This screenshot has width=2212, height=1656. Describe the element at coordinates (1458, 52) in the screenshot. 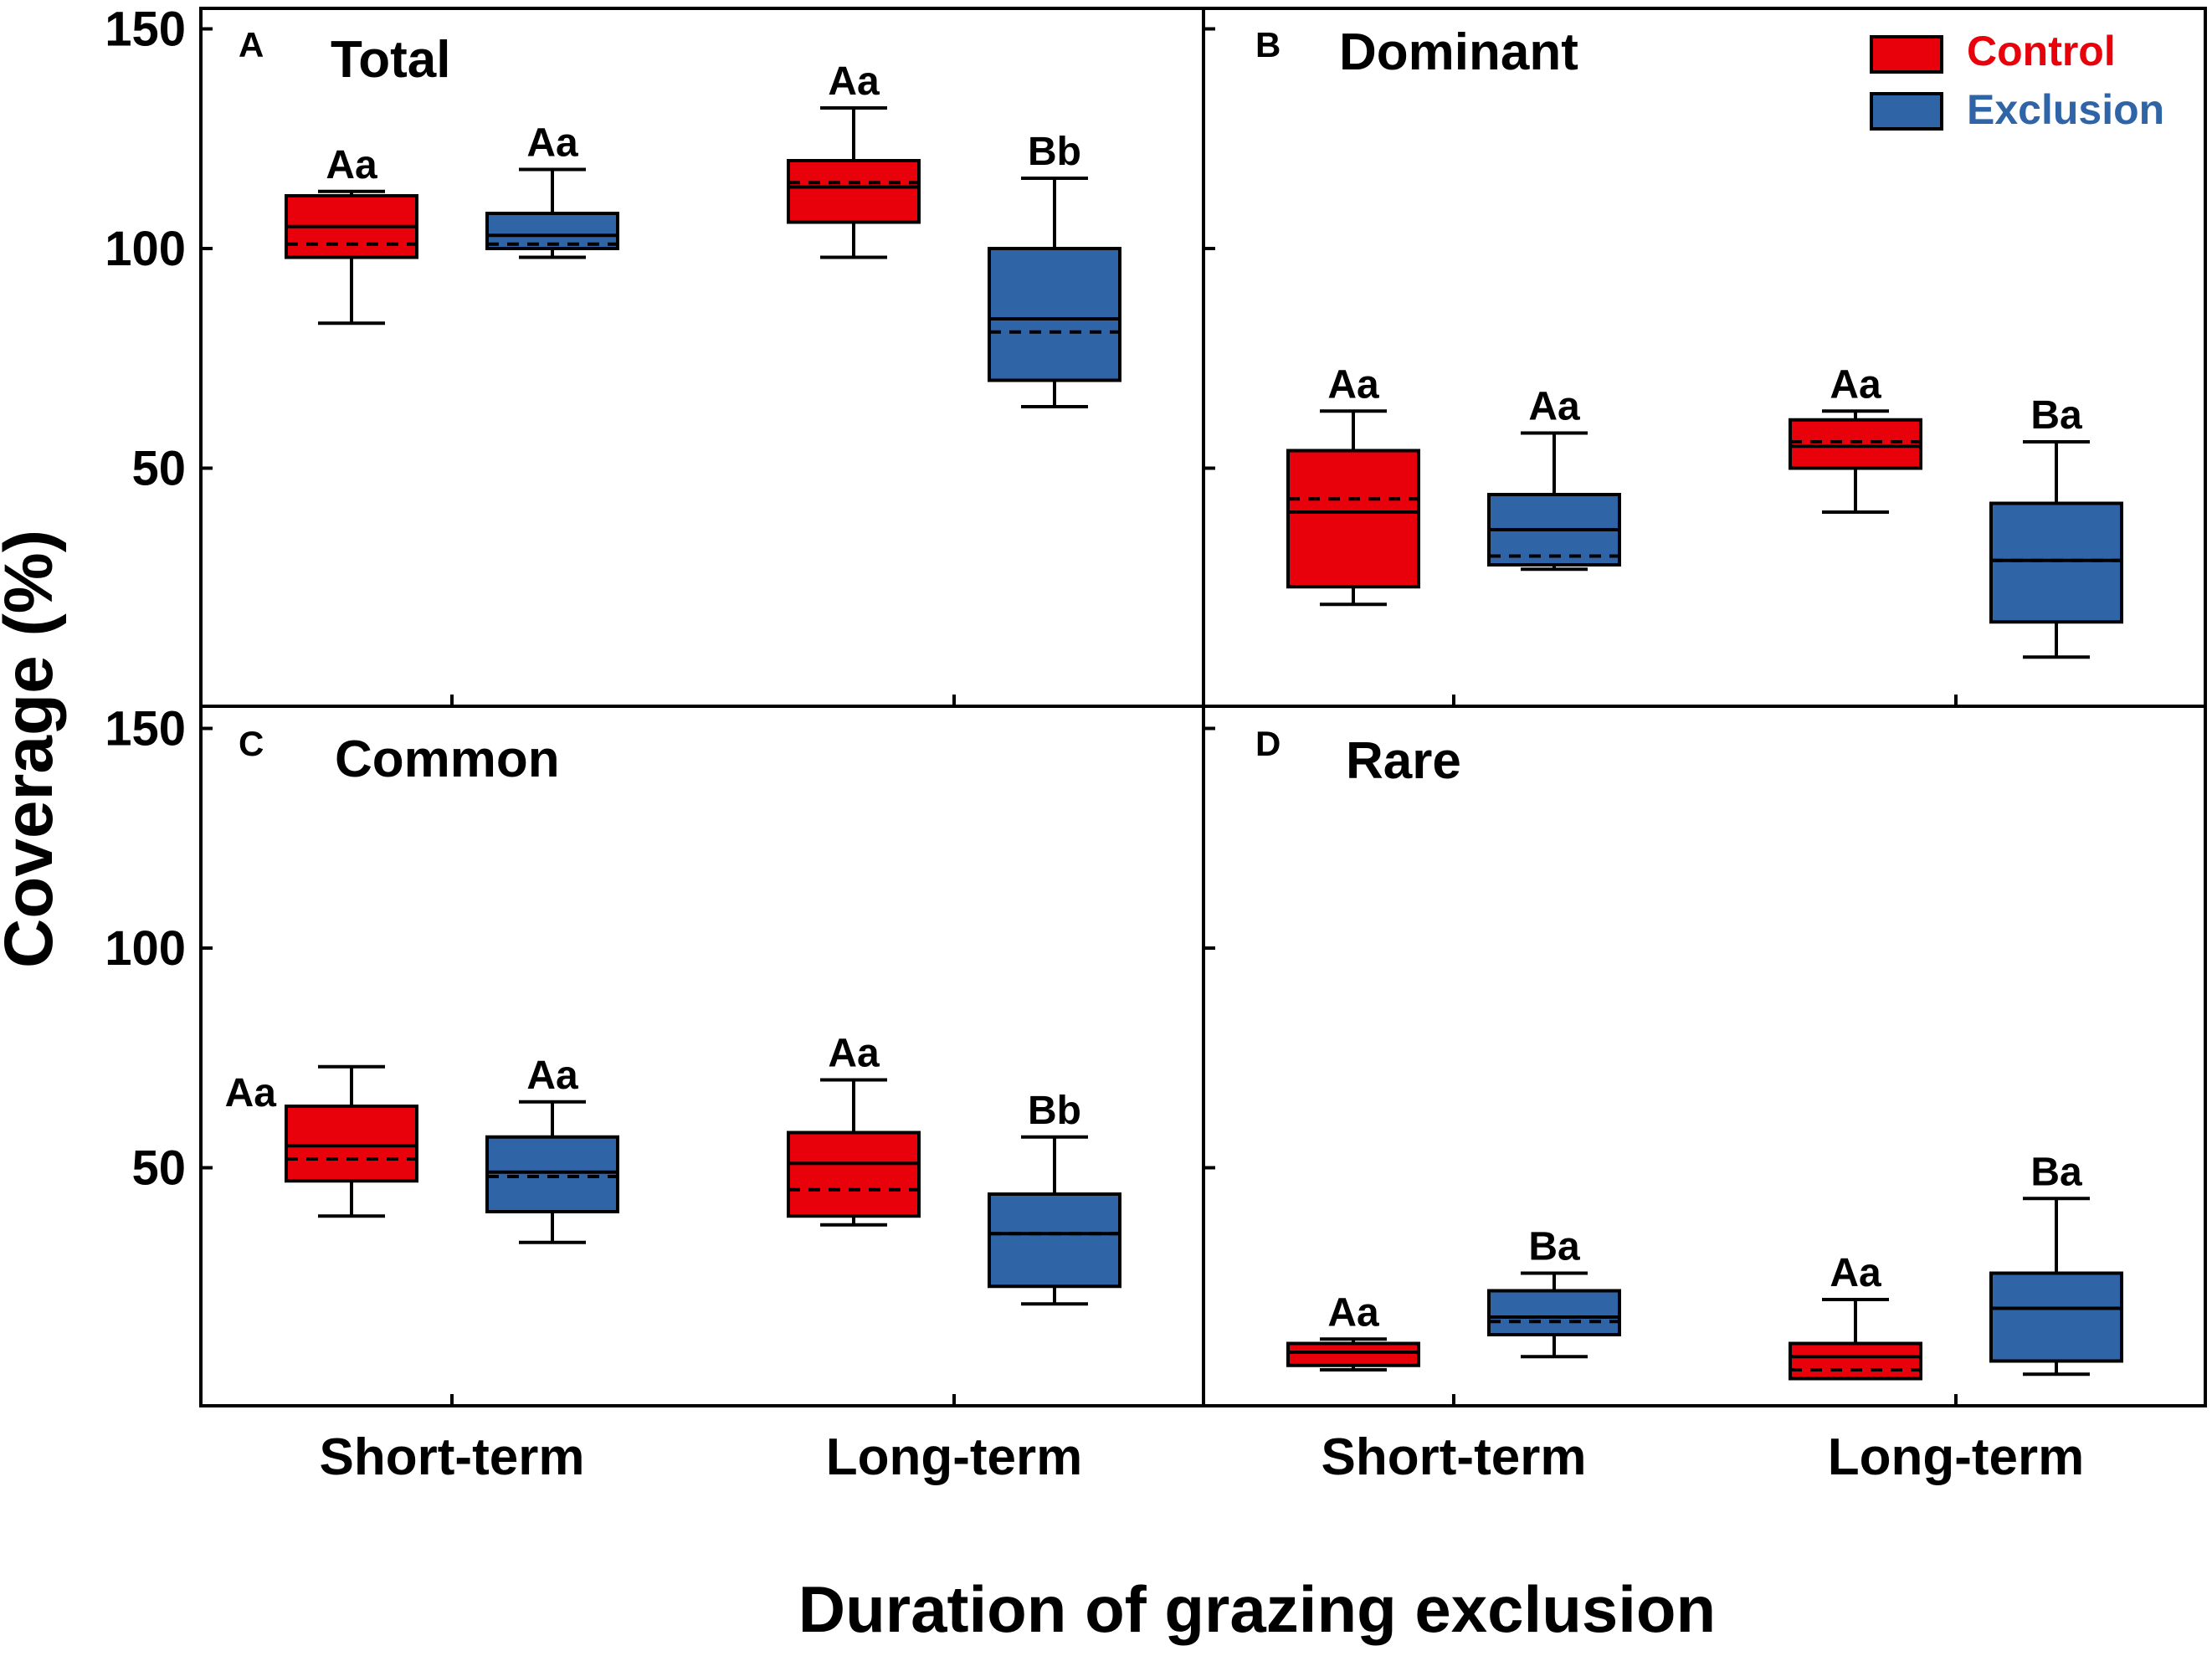

I see `panel-title-b: Dominant` at that location.